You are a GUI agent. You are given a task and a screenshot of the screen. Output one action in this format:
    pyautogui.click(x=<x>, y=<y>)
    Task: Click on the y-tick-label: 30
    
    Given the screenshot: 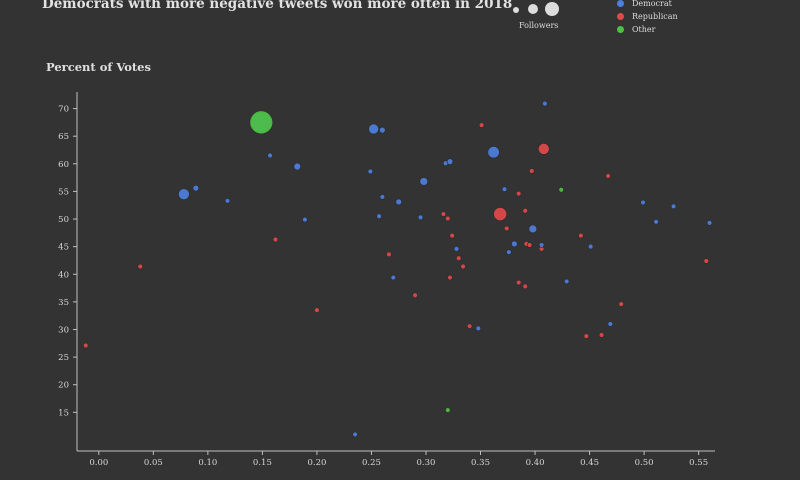 What is the action you would take?
    pyautogui.click(x=63, y=330)
    